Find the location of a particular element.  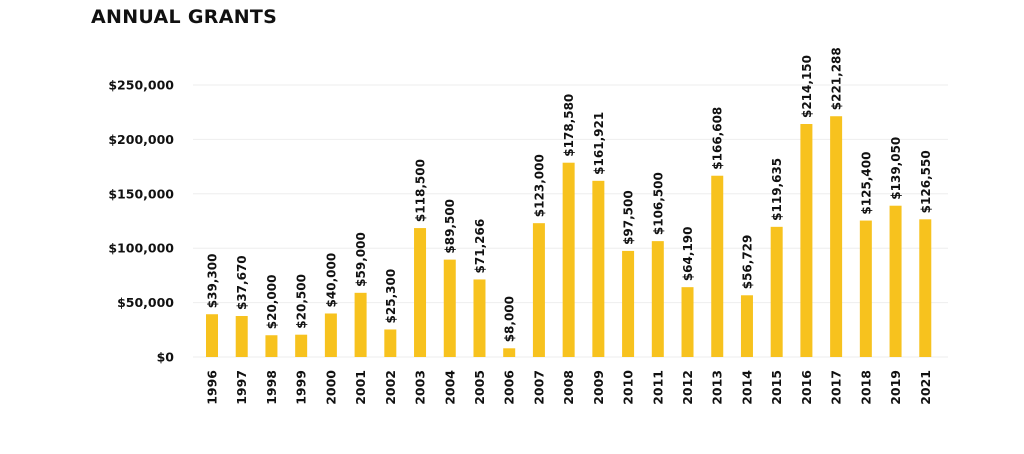

data-label: $123,000 is located at coordinates (539, 185).